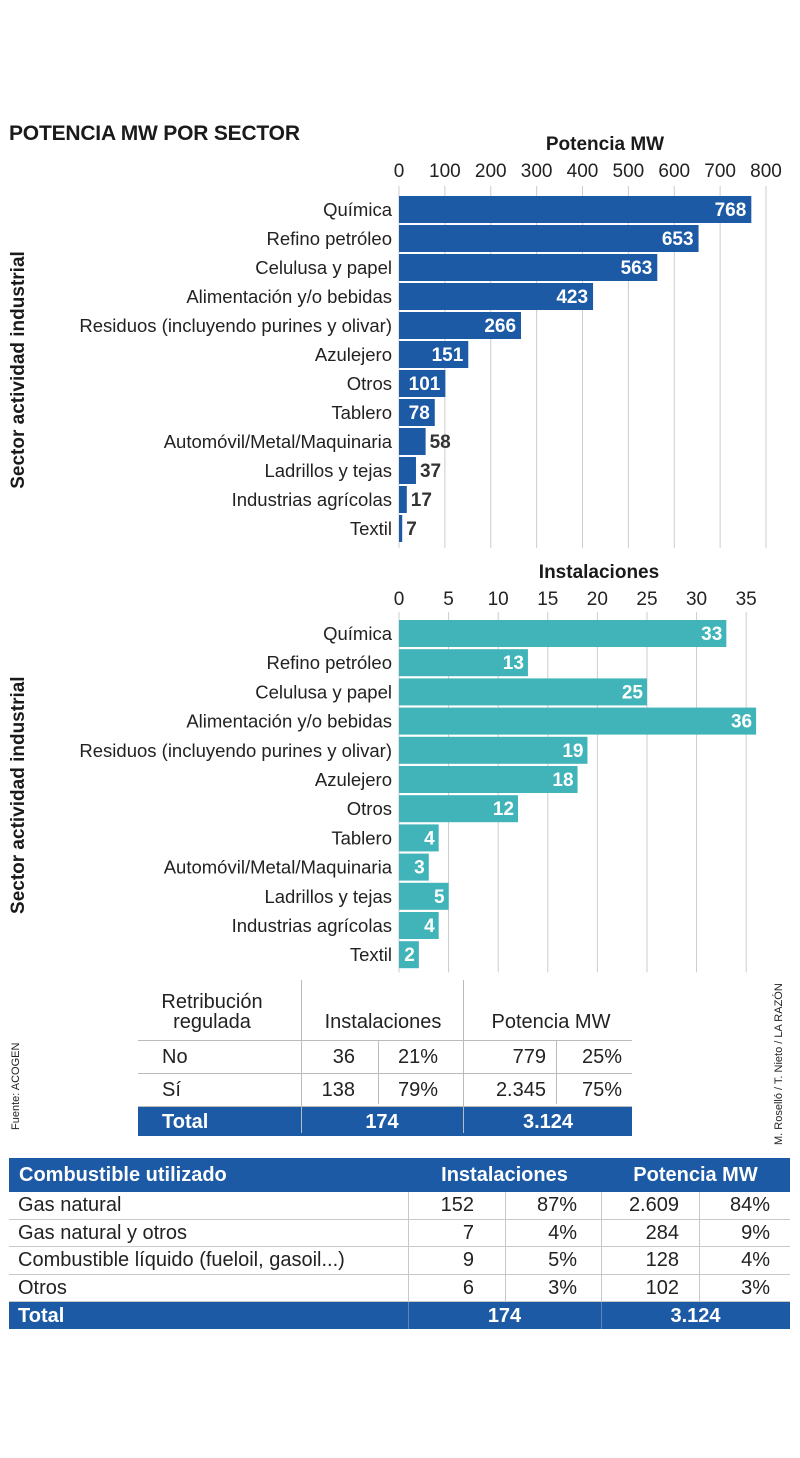 The height and width of the screenshot is (1458, 800). What do you see at coordinates (711, 634) in the screenshot?
I see `value-label: 33` at bounding box center [711, 634].